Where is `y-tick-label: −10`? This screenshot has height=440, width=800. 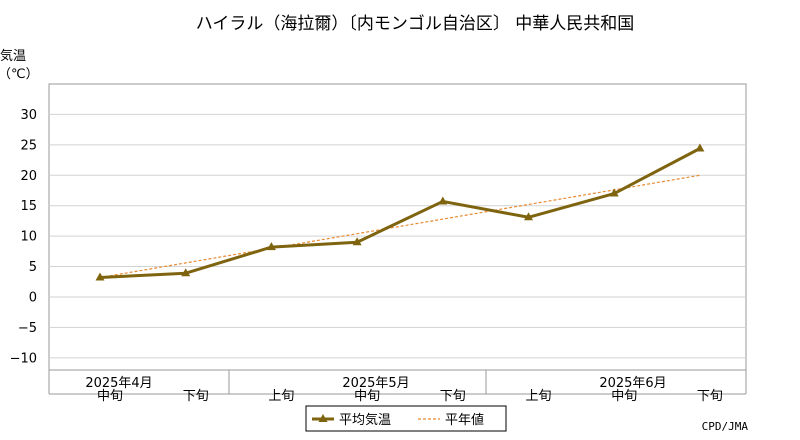 y-tick-label: −10 is located at coordinates (23, 358).